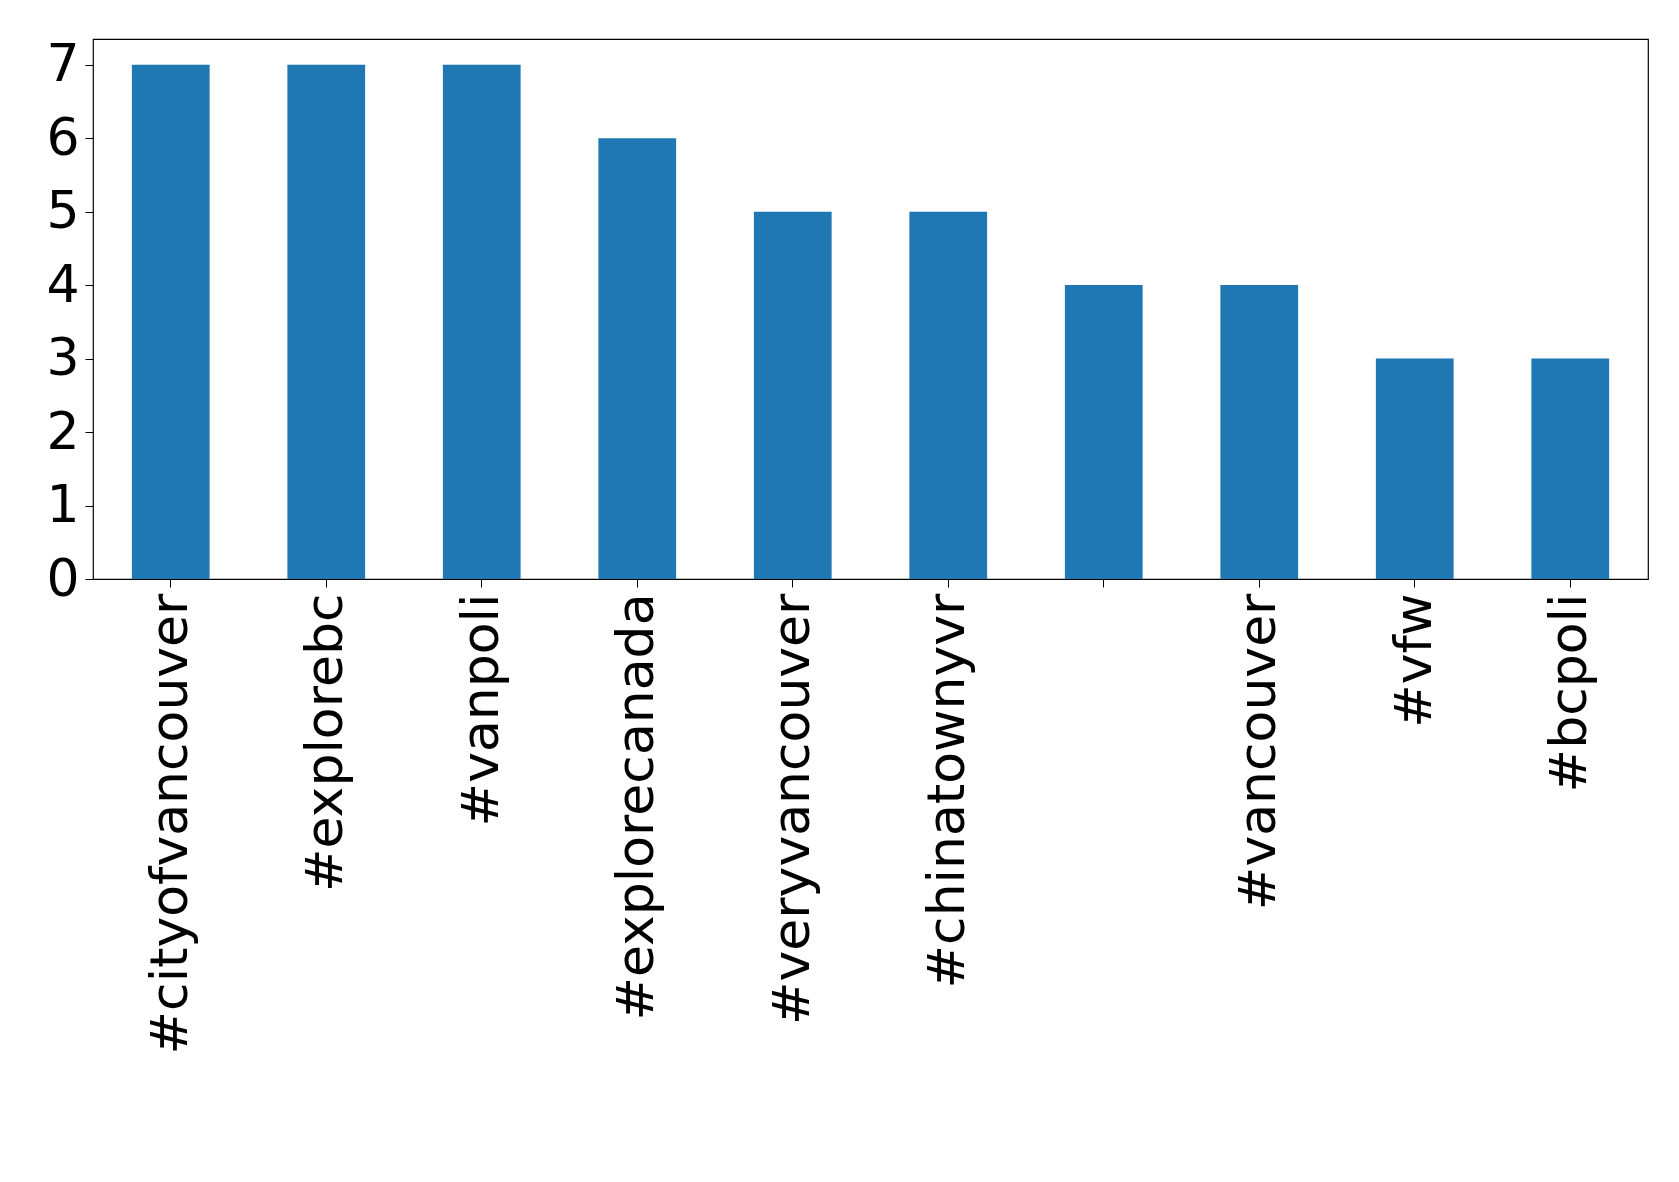 The image size is (1679, 1182). Describe the element at coordinates (63, 63) in the screenshot. I see `y-tick-label: 7` at that location.